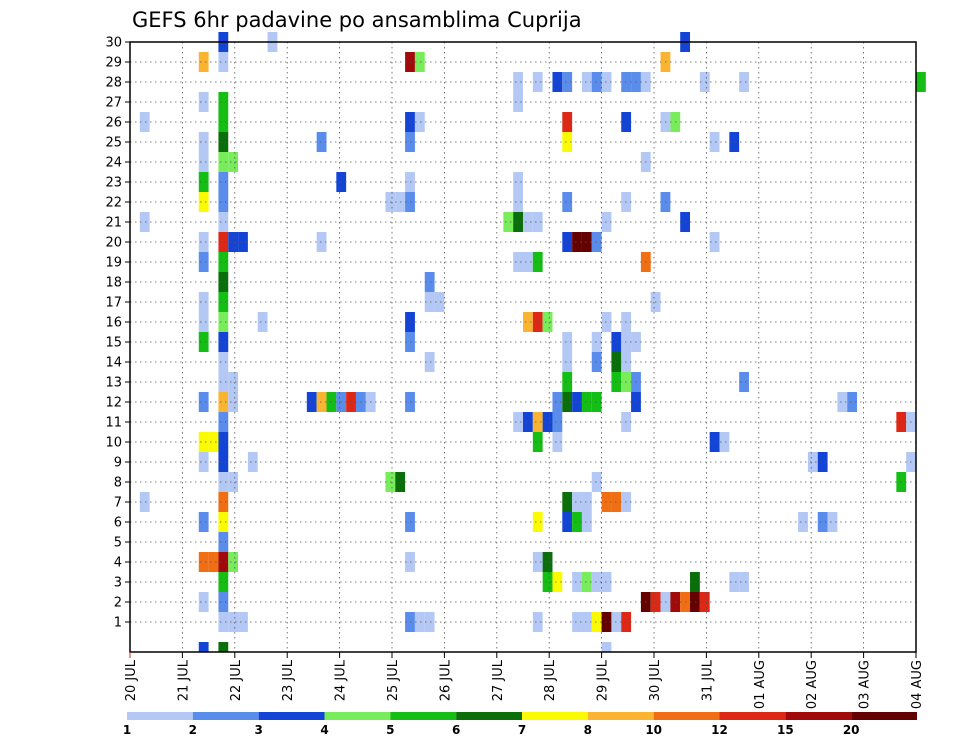 This screenshot has width=960, height=742. Describe the element at coordinates (522, 730) in the screenshot. I see `legend-label: 7` at that location.